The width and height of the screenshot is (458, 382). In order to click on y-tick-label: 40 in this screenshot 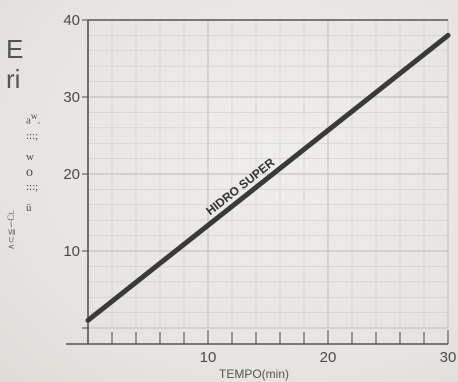, I will do `click(71, 20)`.